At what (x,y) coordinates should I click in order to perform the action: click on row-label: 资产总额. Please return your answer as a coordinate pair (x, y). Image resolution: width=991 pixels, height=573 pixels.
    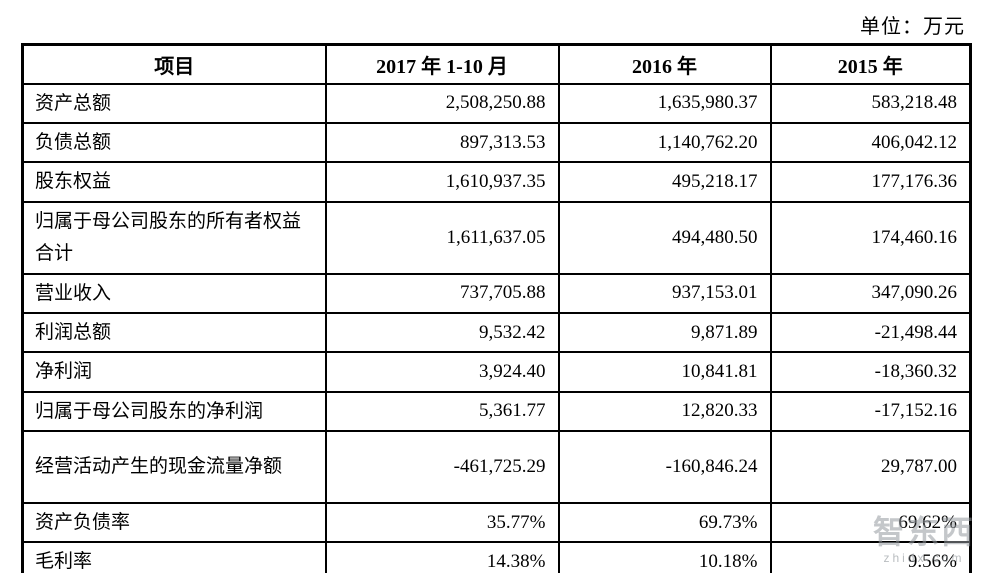
    Looking at the image, I should click on (174, 103).